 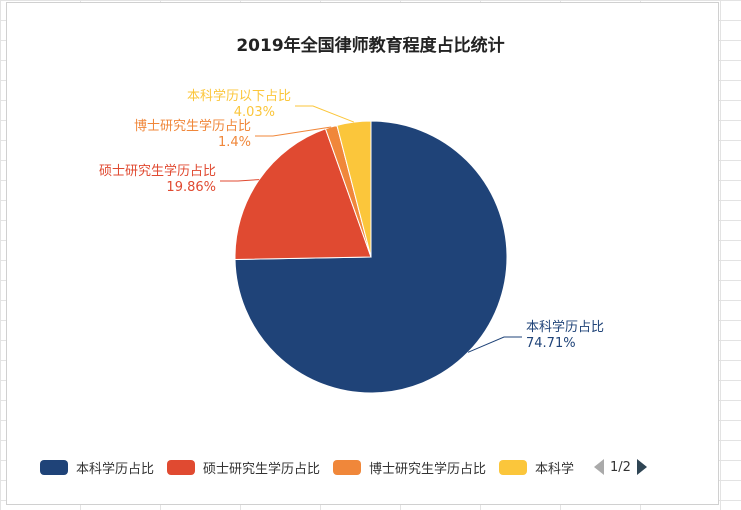 I want to click on legend-label: 硕士研究生学历占比, so click(x=262, y=469).